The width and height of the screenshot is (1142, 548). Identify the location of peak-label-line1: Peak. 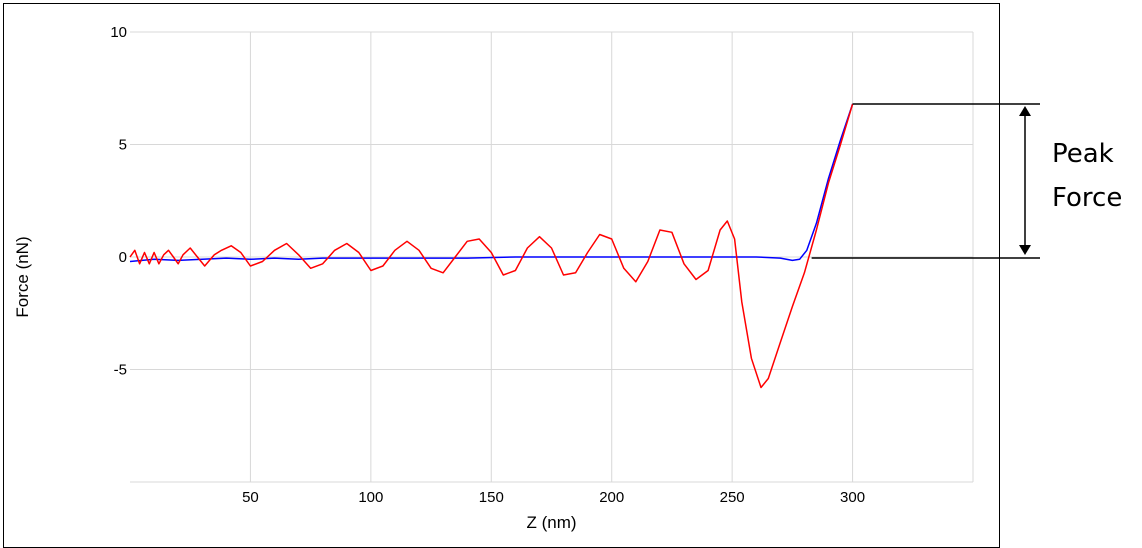
(1083, 154).